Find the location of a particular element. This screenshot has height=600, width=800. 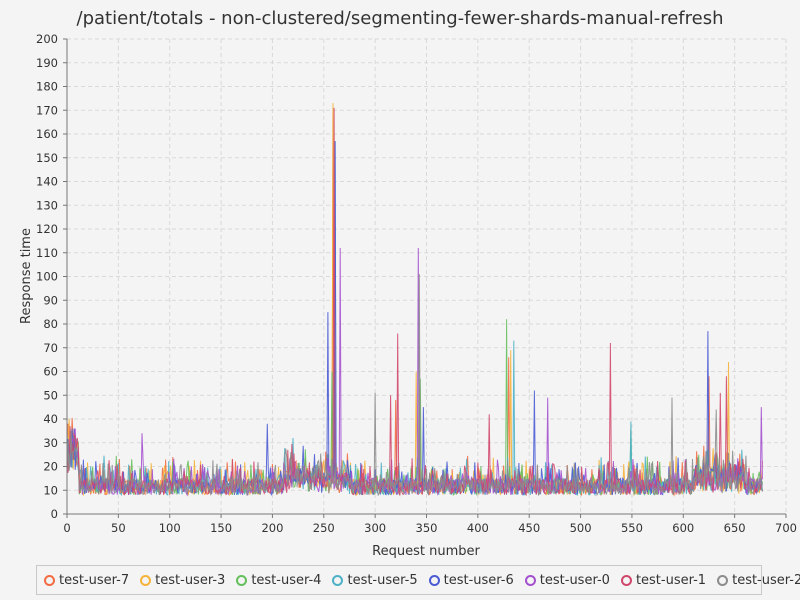

x-tick-label: 250 is located at coordinates (324, 528).